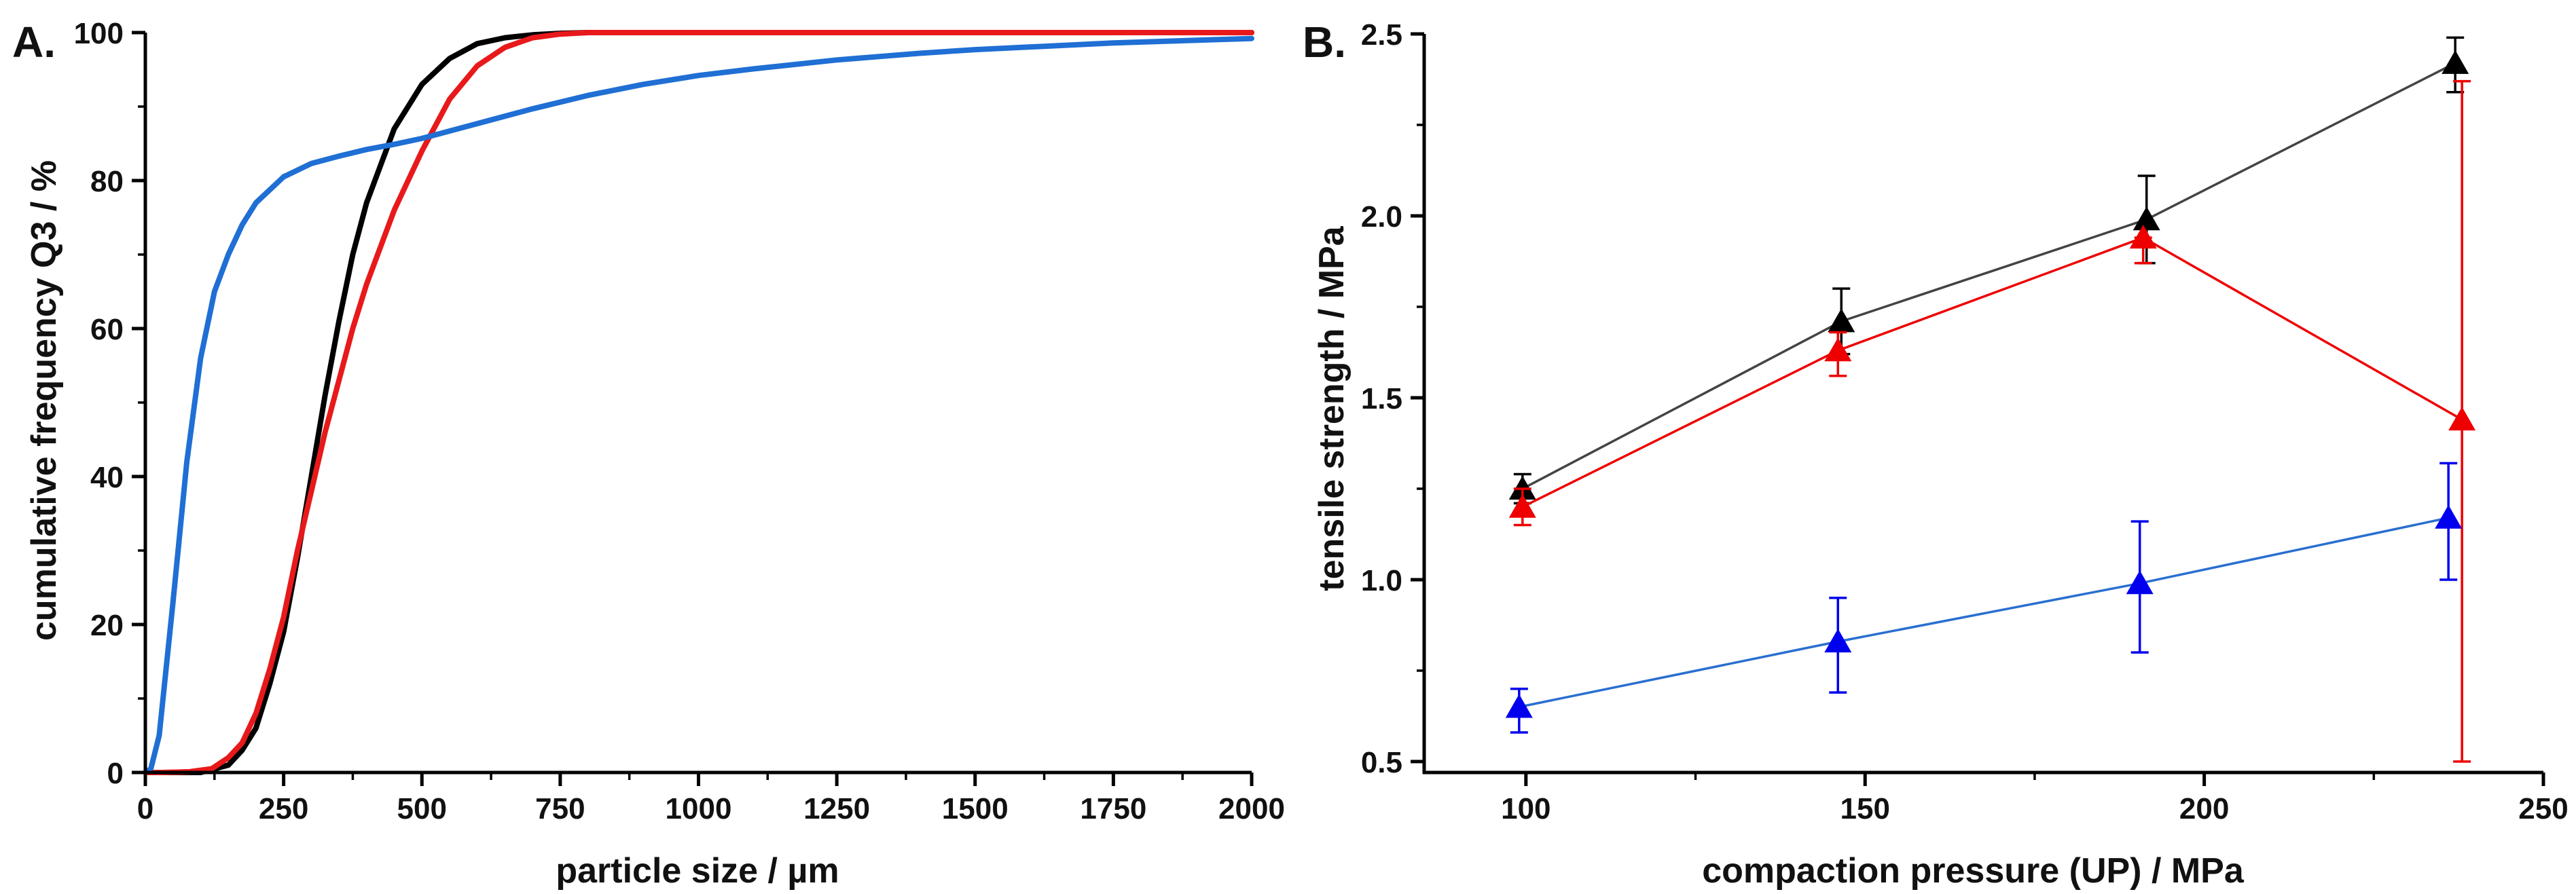 Image resolution: width=2576 pixels, height=894 pixels. What do you see at coordinates (1324, 42) in the screenshot?
I see `panel-b-label: B.` at bounding box center [1324, 42].